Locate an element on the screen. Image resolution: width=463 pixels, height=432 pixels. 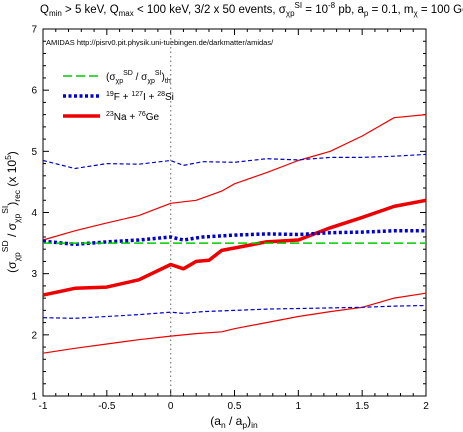
y-tick-label: 3 is located at coordinates (34, 274).